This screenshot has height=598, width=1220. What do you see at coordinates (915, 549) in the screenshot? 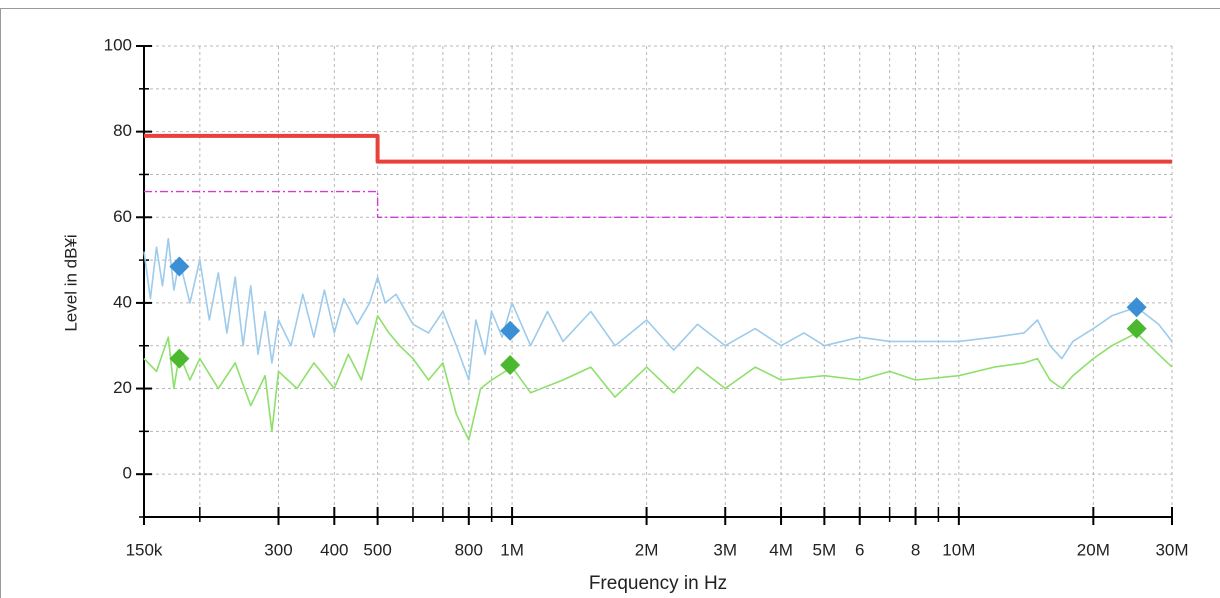
I see `x-tick-label: 8` at bounding box center [915, 549].